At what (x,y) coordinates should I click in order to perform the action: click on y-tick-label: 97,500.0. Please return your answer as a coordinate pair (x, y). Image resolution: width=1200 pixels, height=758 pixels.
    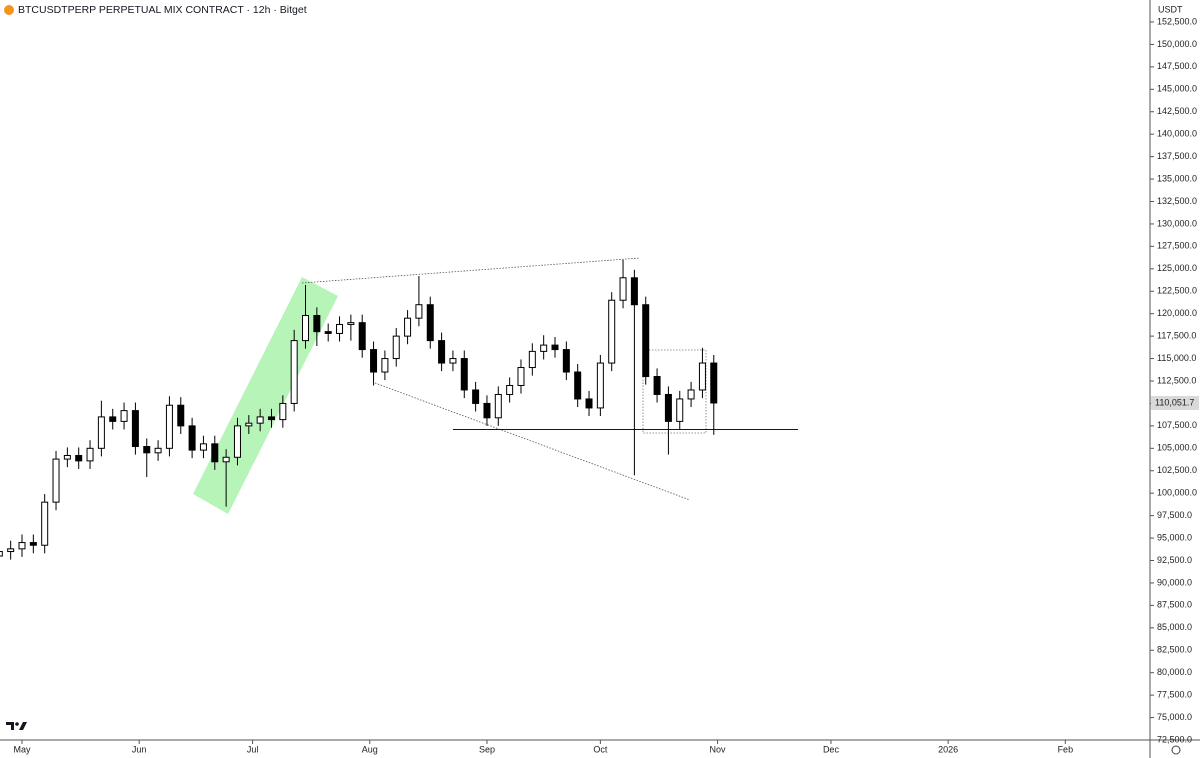
    Looking at the image, I should click on (1174, 515).